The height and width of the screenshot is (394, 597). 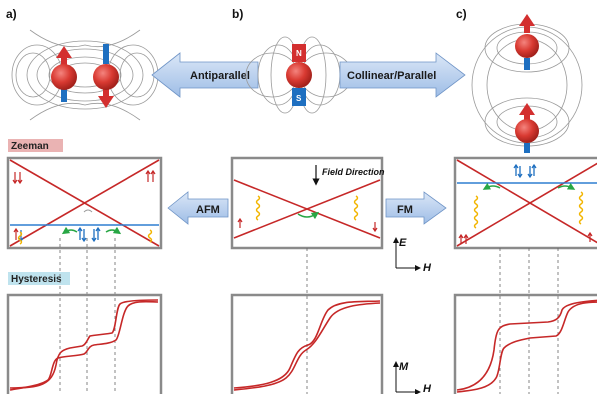 I want to click on collinear-label: Collinear/Parallel, so click(x=391, y=76).